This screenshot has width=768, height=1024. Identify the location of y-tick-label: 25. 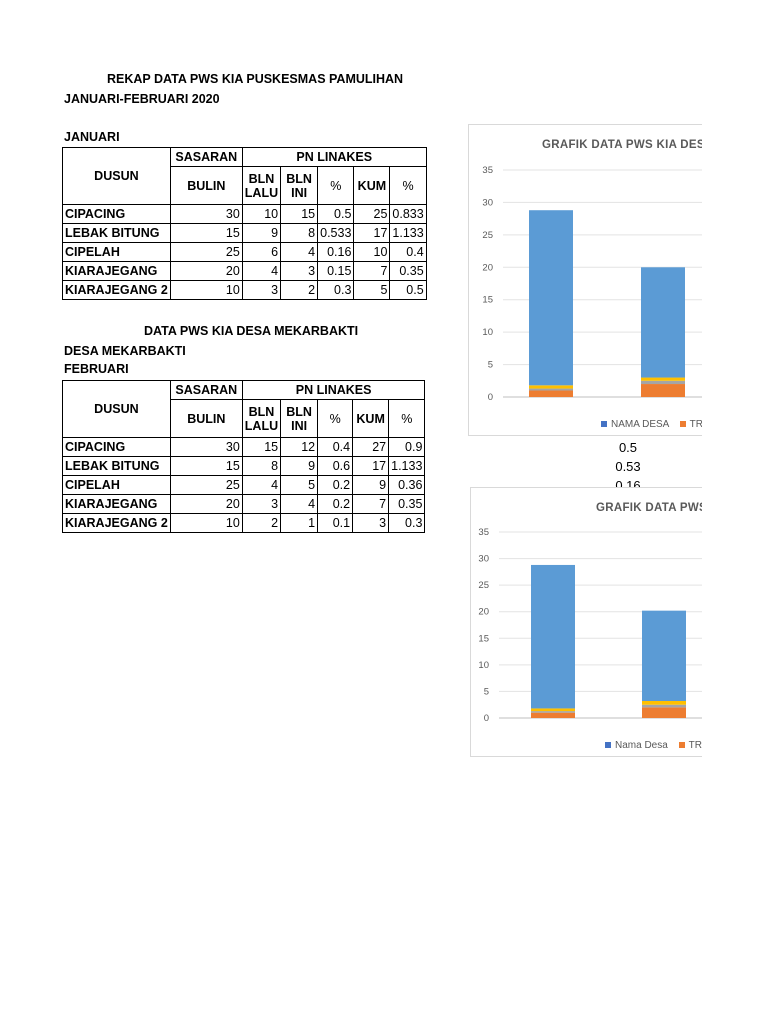
(483, 585).